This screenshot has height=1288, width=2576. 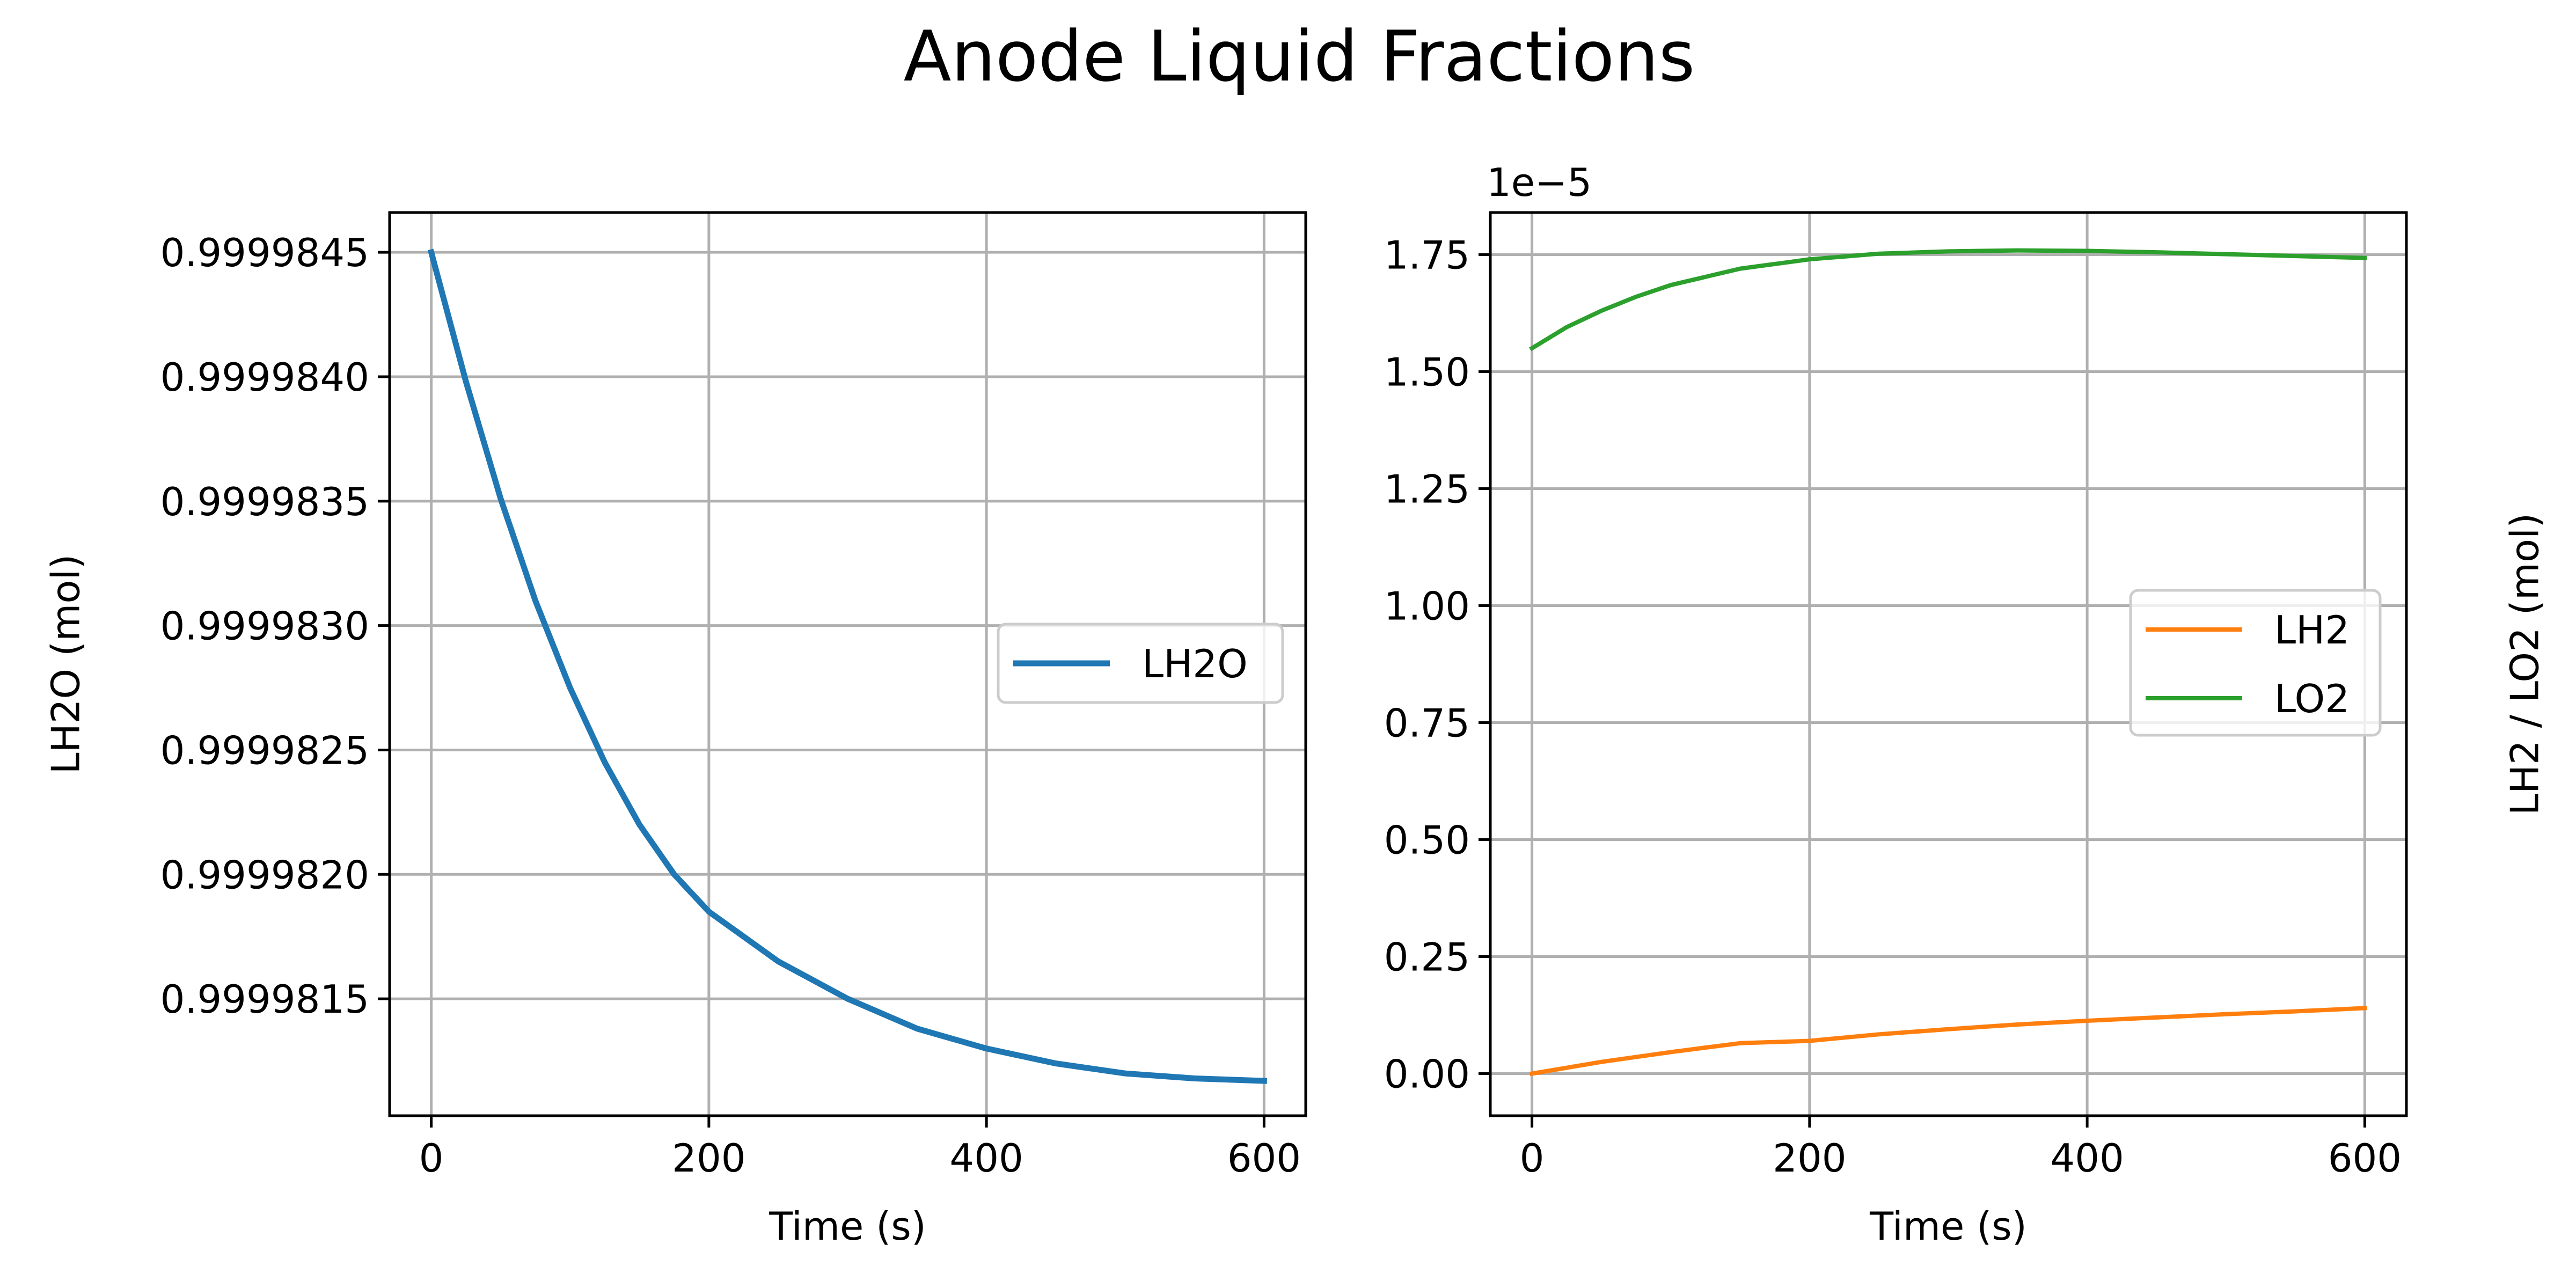 I want to click on y-tick-label: 0.25, so click(x=1427, y=957).